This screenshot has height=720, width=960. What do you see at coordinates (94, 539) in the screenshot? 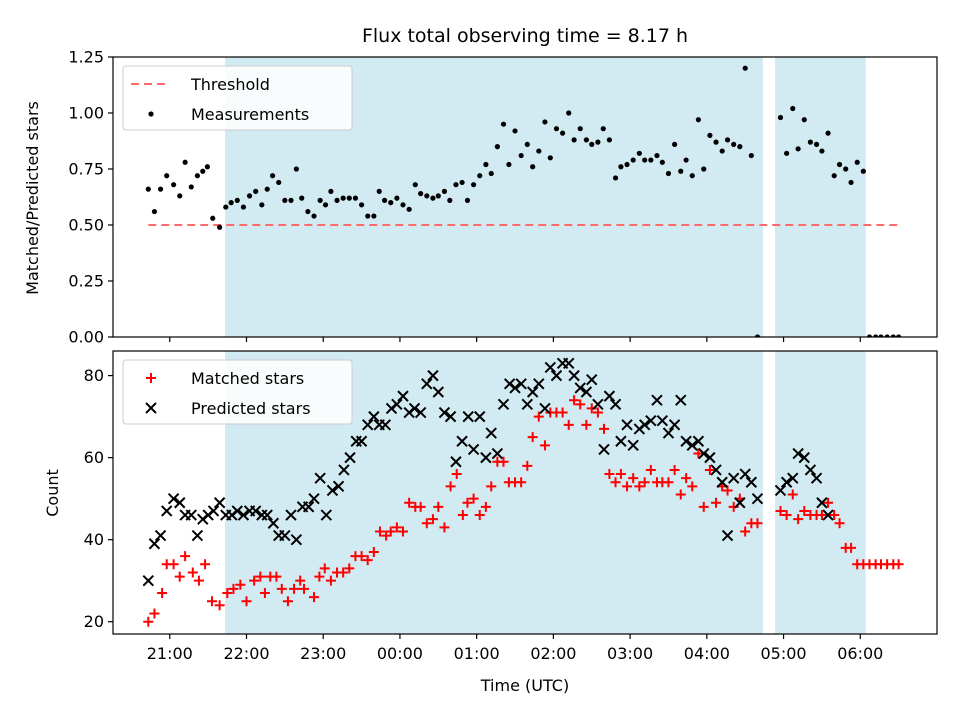
I see `y-tick-label: 40` at bounding box center [94, 539].